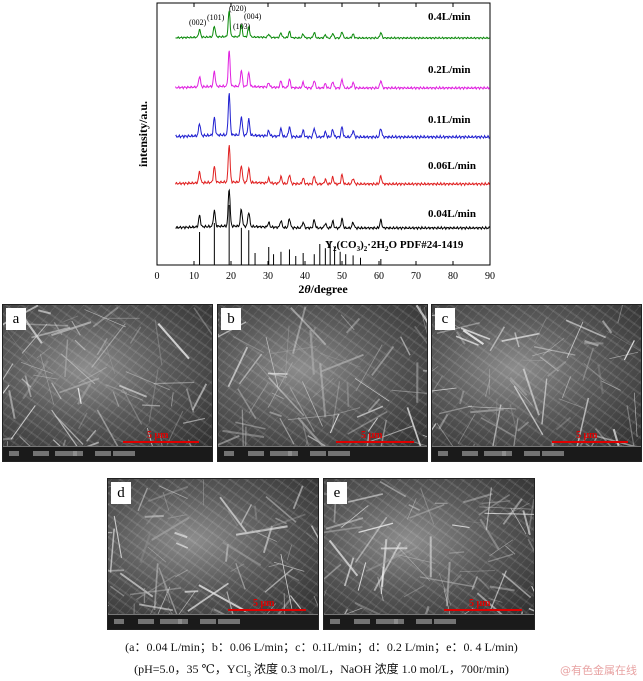  What do you see at coordinates (231, 276) in the screenshot?
I see `x-tick-label: 20` at bounding box center [231, 276].